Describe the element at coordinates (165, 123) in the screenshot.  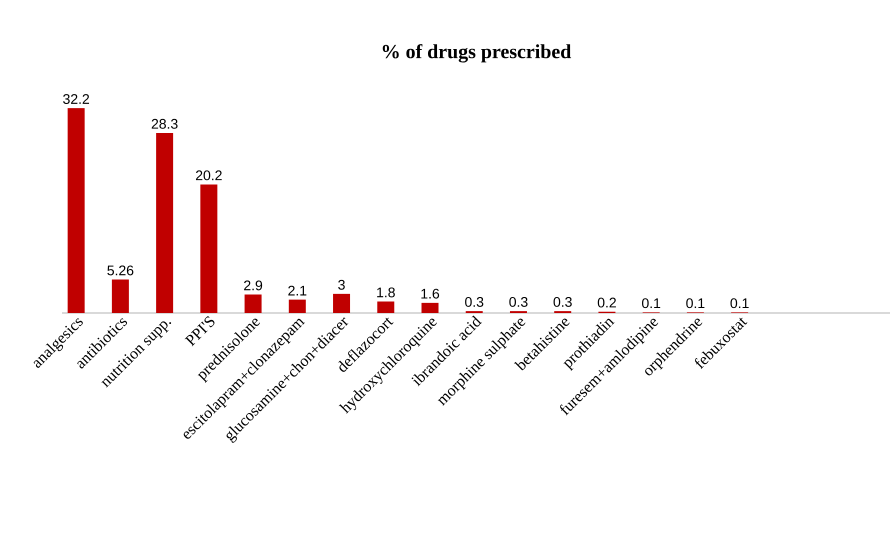
I see `data-label: 28.3` at that location.